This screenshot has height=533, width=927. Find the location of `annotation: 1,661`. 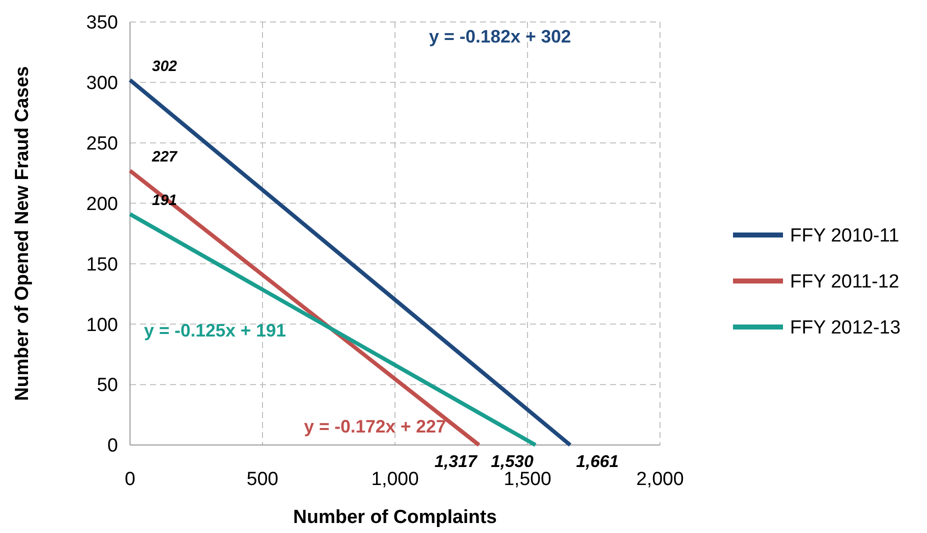

annotation: 1,661 is located at coordinates (597, 461).